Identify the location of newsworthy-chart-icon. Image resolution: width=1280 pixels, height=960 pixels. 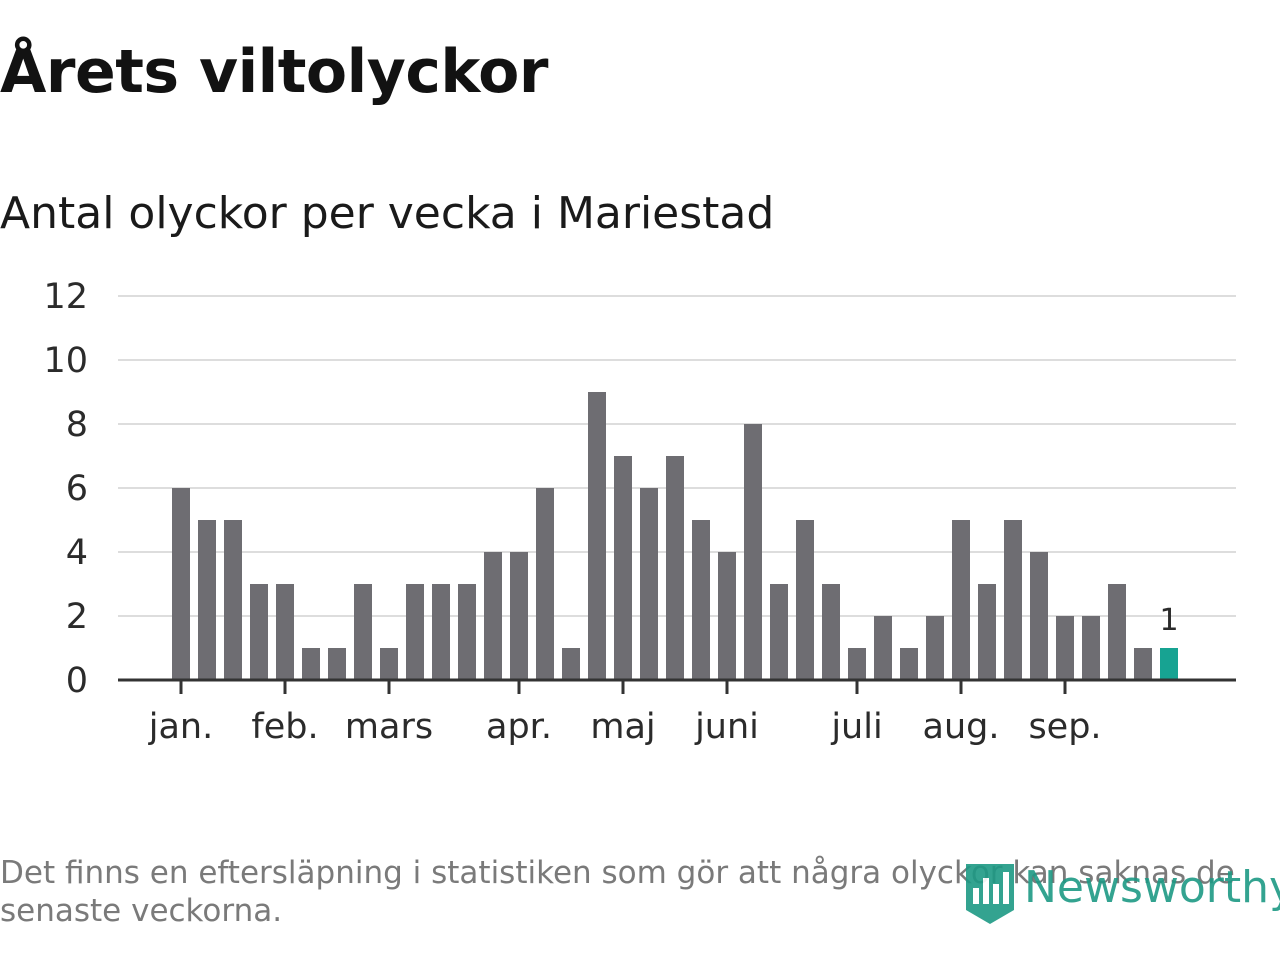
(990, 894).